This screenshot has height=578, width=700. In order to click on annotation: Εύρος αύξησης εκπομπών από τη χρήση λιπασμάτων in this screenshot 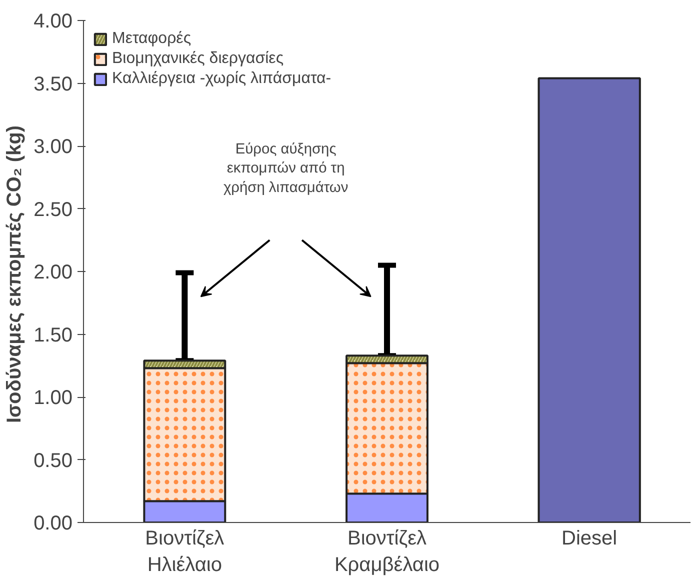, I will do `click(285, 168)`.